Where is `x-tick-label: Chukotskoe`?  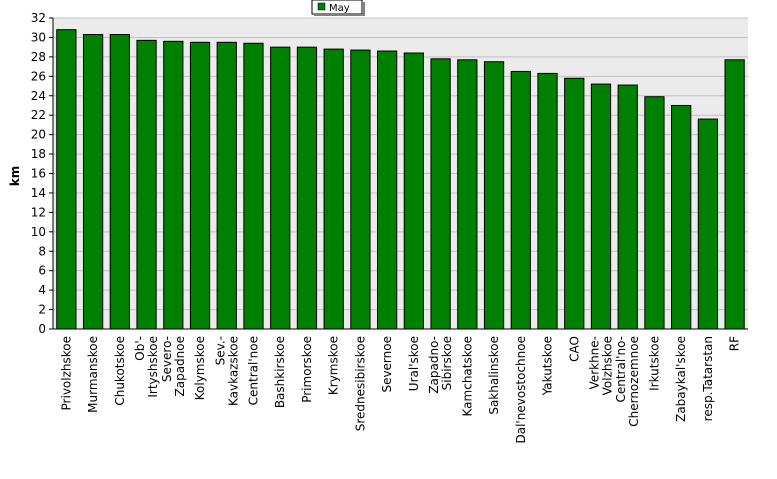 x-tick-label: Chukotskoe is located at coordinates (120, 371).